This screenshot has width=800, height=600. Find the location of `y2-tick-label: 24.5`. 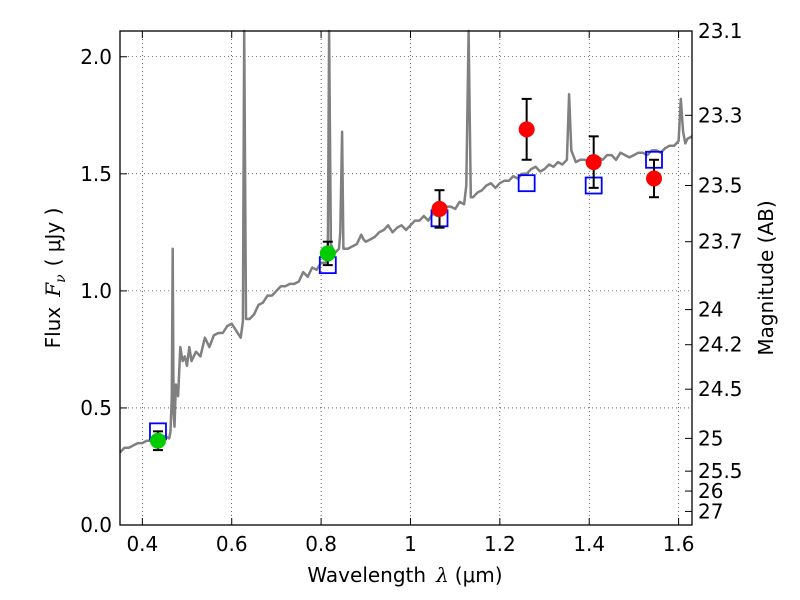

y2-tick-label: 24.5 is located at coordinates (720, 389).